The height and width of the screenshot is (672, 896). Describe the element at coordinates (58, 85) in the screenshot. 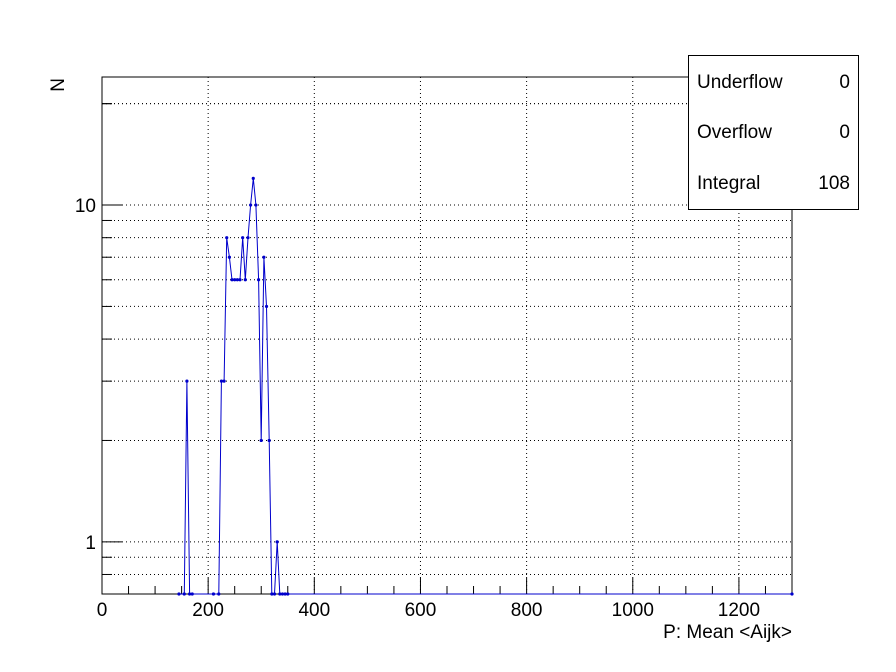

I see `y-axis-label: N` at that location.